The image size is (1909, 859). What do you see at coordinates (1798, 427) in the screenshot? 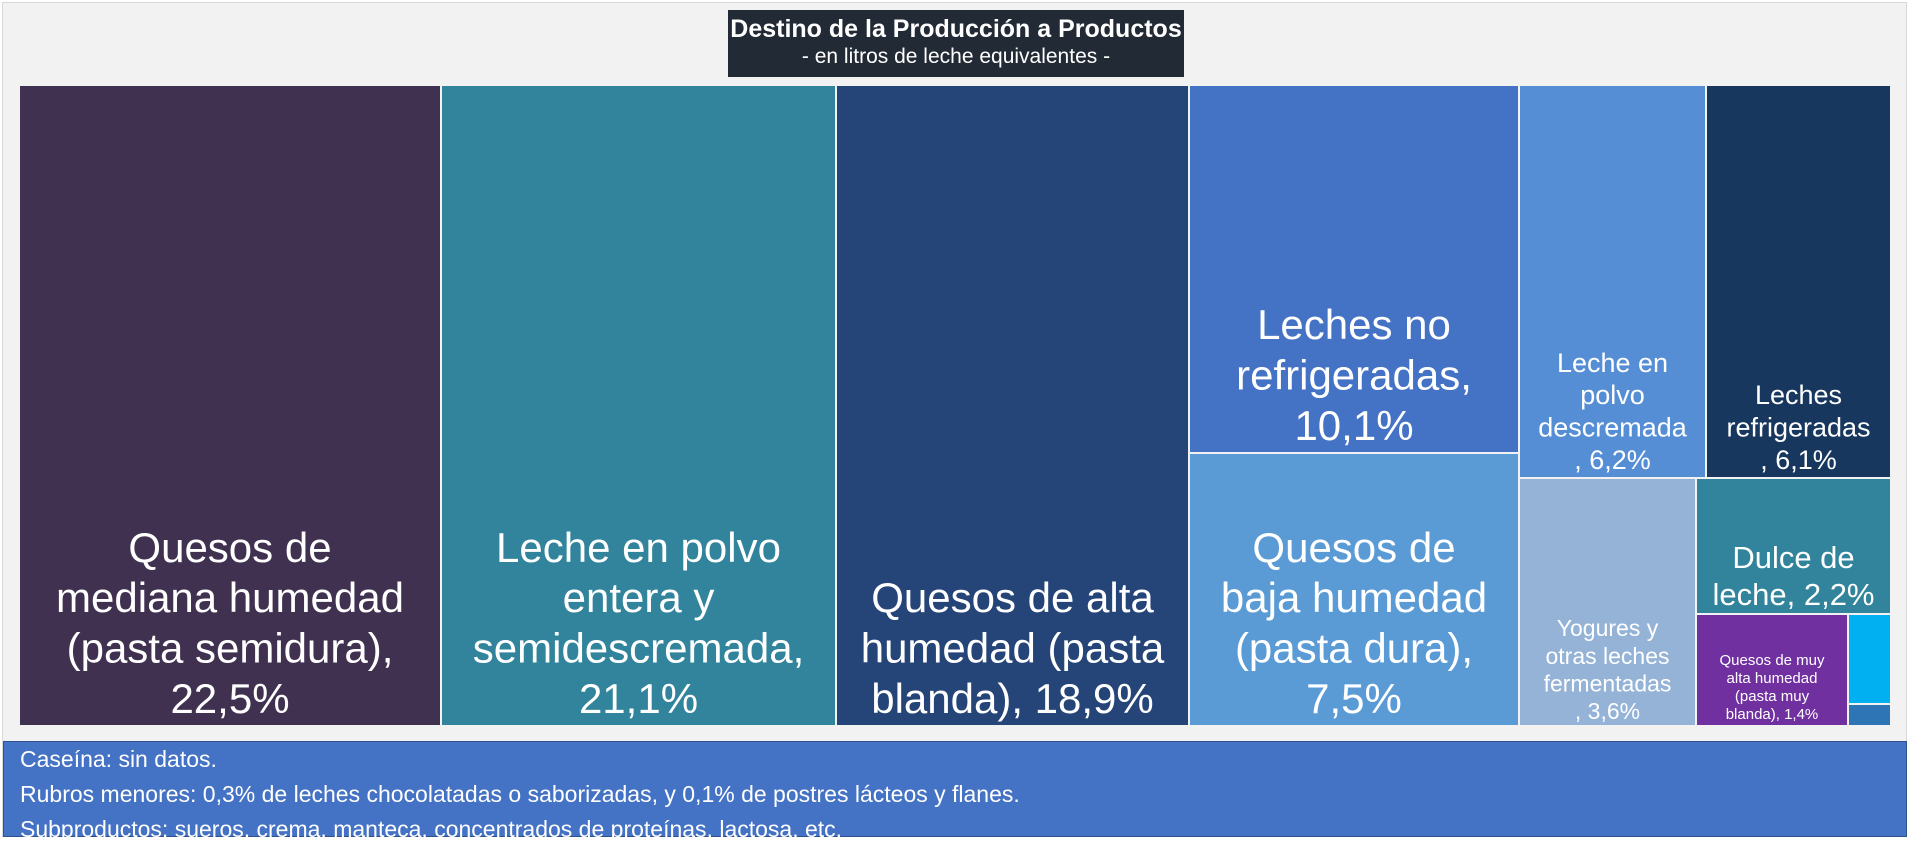
I see `treemap-tile-label: Leches refrigeradas, 6,1%` at bounding box center [1798, 427].